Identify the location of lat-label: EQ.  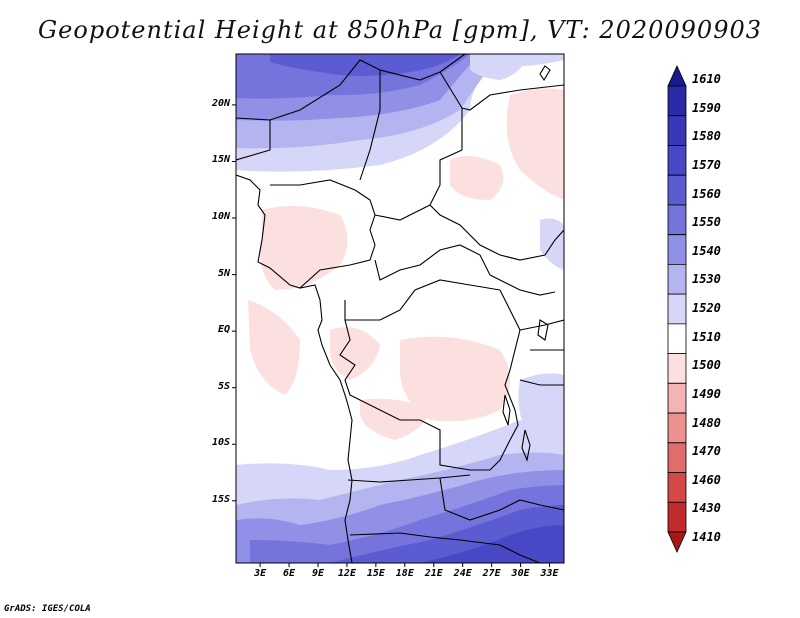
(223, 330).